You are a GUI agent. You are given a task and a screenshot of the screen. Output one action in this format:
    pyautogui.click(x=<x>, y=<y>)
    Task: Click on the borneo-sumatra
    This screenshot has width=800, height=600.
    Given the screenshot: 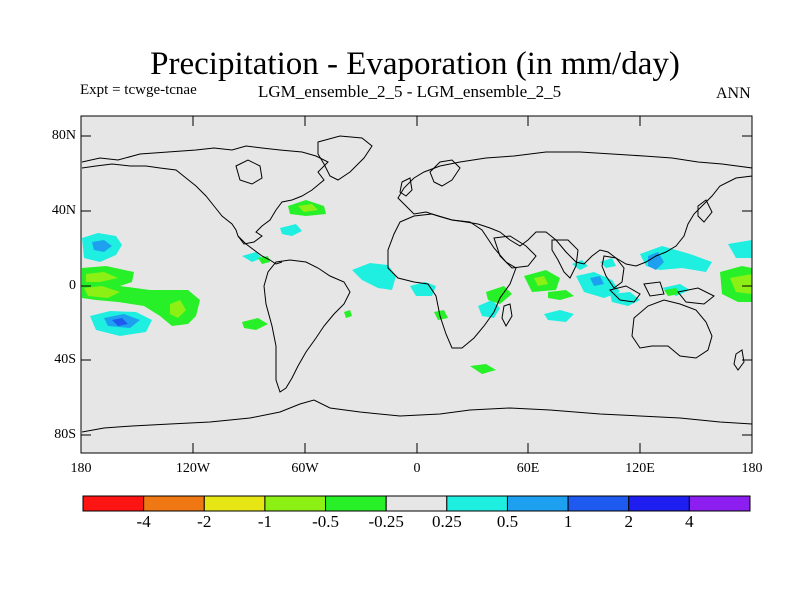 What is the action you would take?
    pyautogui.click(x=637, y=292)
    